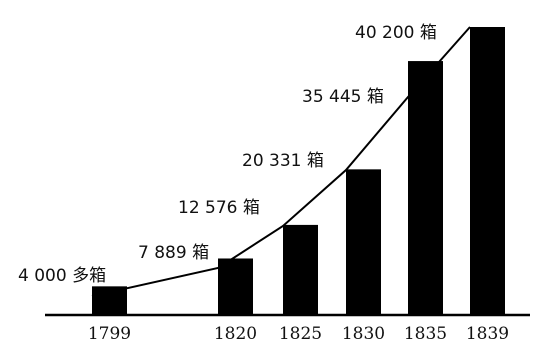 This screenshot has width=551, height=350. What do you see at coordinates (109, 334) in the screenshot?
I see `x-tick-label-1799: 1799` at bounding box center [109, 334].